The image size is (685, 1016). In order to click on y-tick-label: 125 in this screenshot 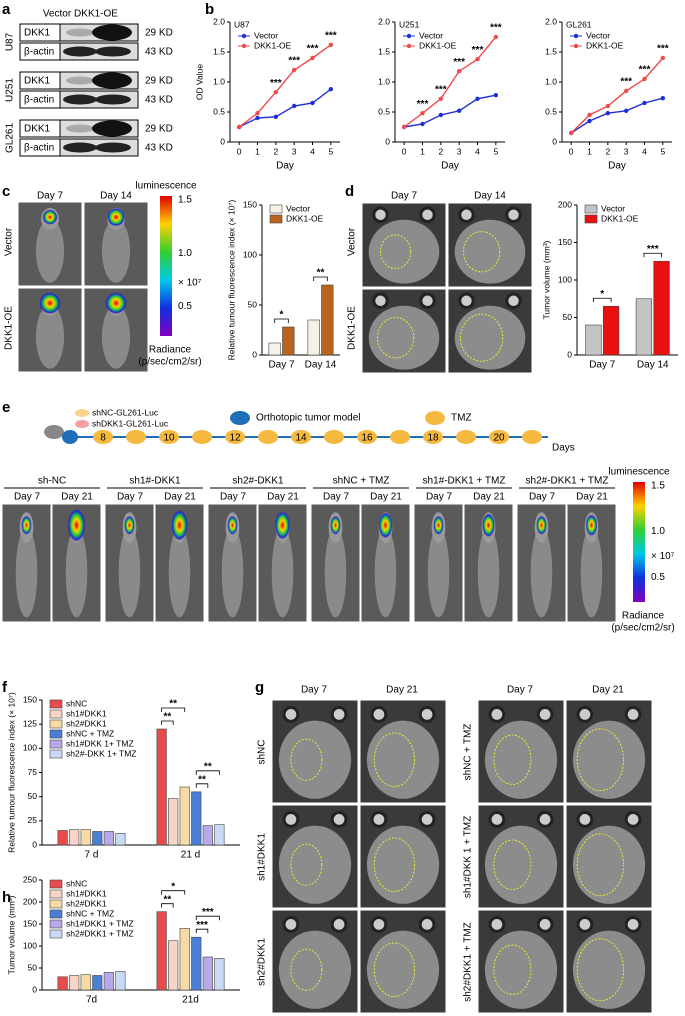, I will do `click(30, 723)`.